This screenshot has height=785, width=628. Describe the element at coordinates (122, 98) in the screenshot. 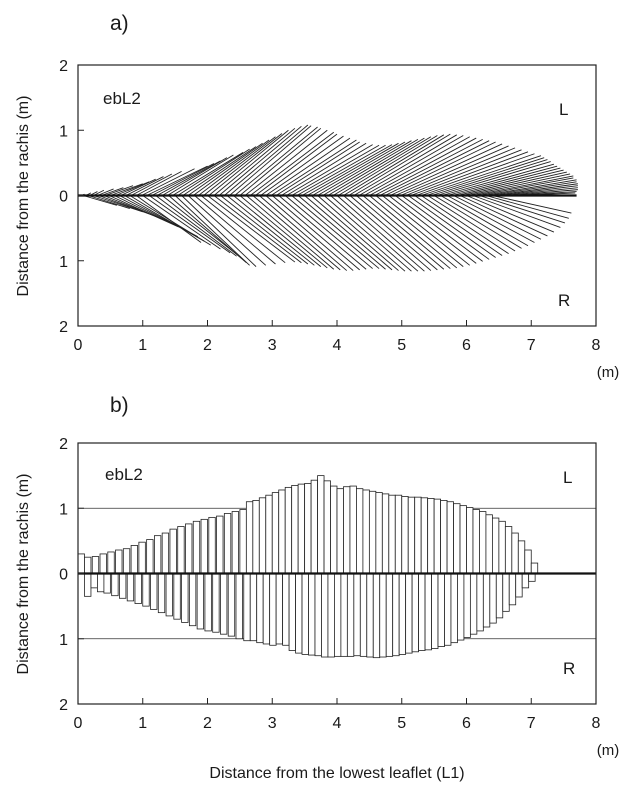

I see `panel-a-id-label: ebL2` at that location.